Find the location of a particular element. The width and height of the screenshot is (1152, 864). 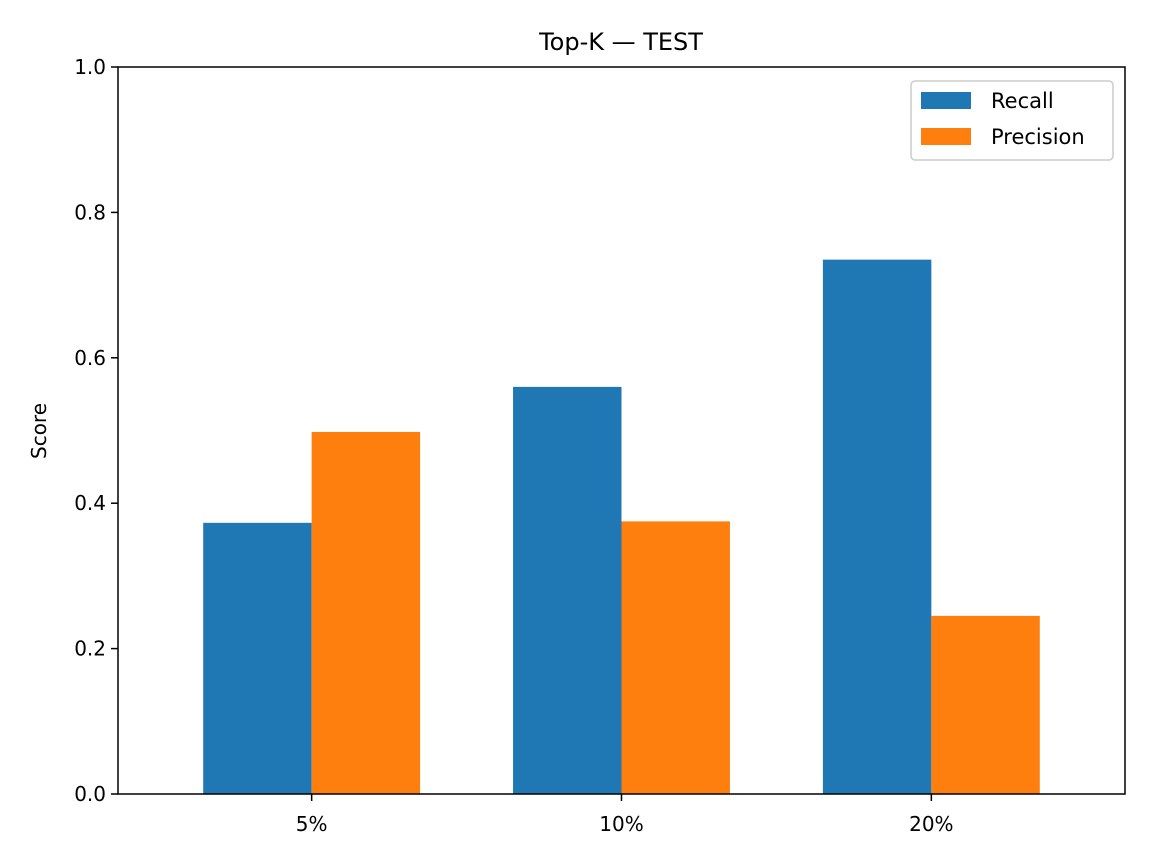

legend: Recall Precision is located at coordinates (1012, 120).